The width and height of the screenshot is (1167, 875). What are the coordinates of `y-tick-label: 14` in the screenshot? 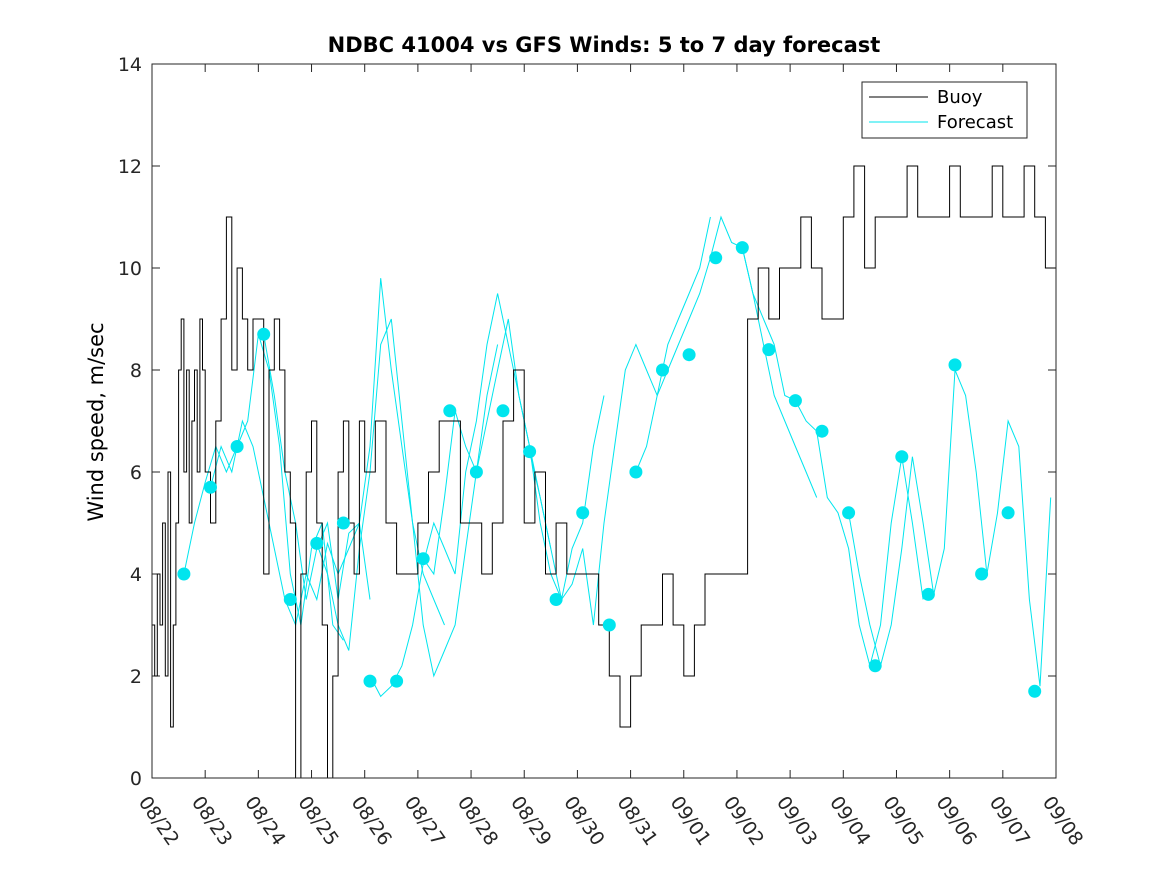 It's located at (130, 65).